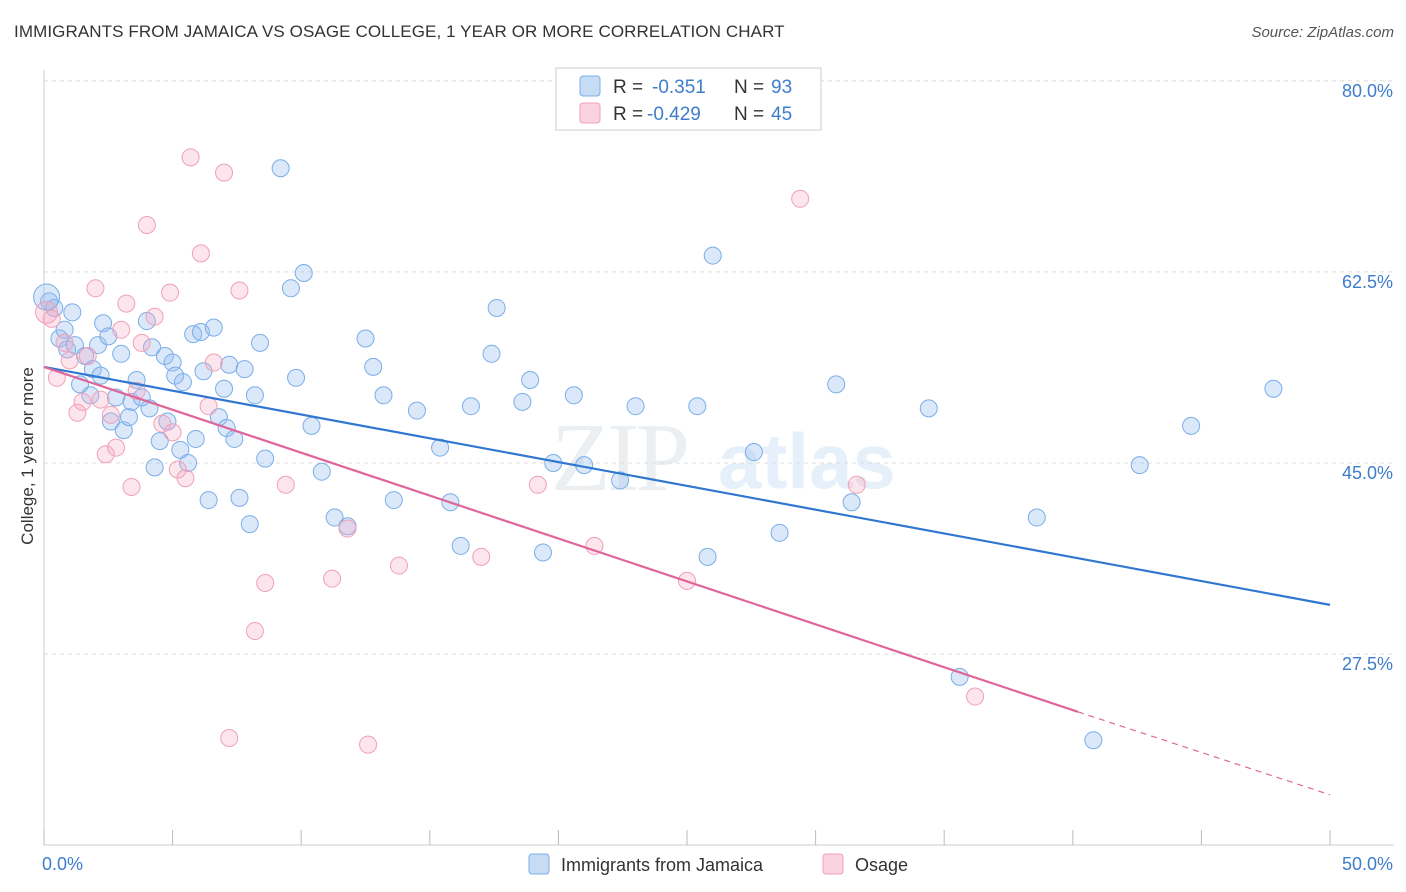 Image resolution: width=1406 pixels, height=892 pixels. I want to click on bottom-legend-swatch-jamaica, so click(539, 864).